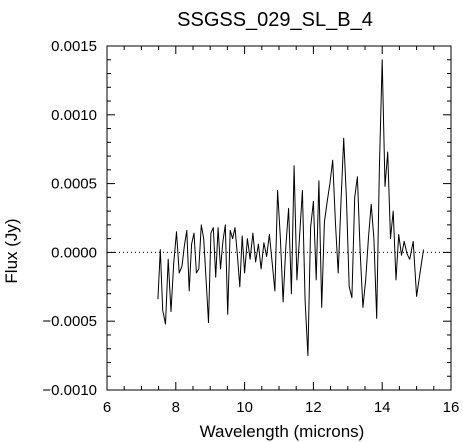 This screenshot has width=463, height=442. What do you see at coordinates (176, 407) in the screenshot?
I see `x-tick-label: 8` at bounding box center [176, 407].